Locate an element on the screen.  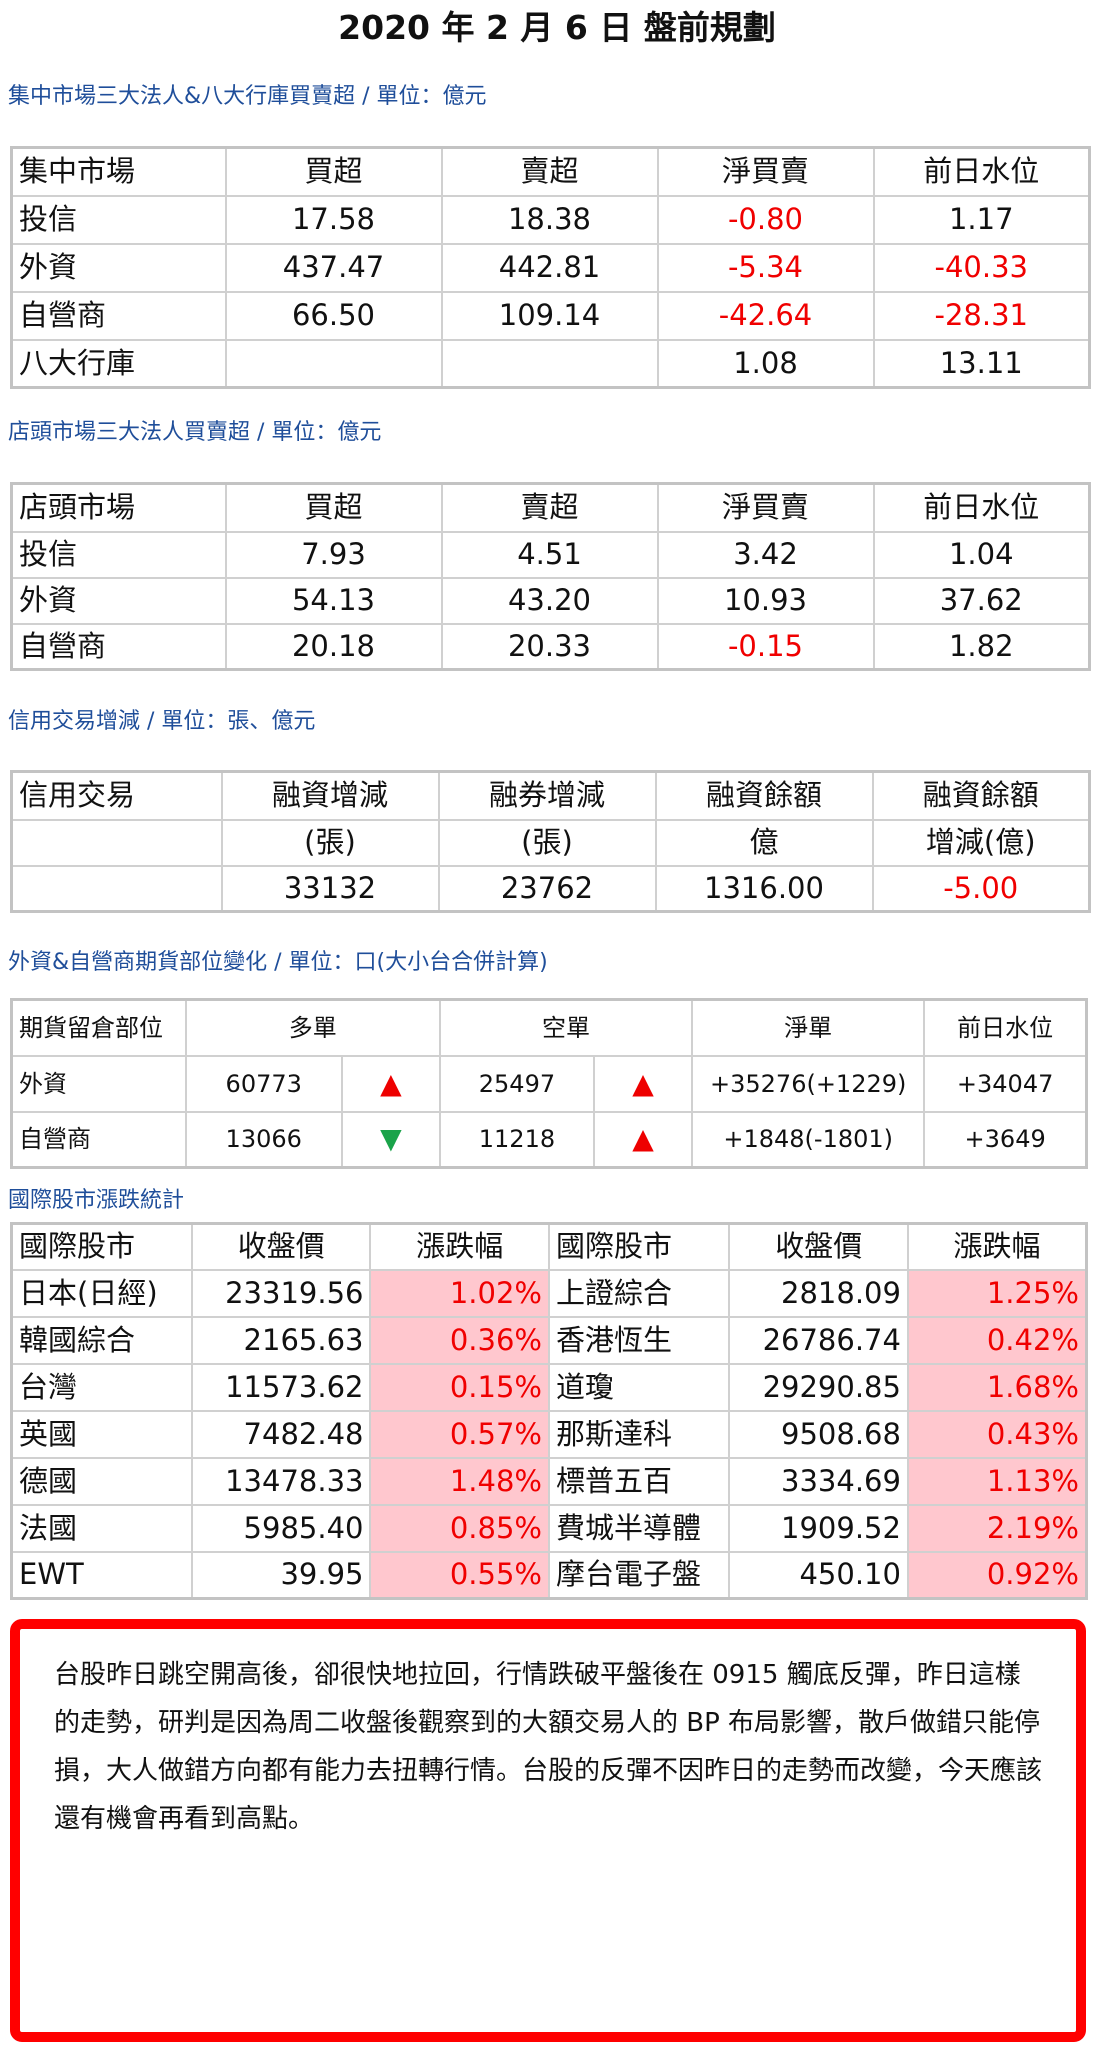
change-pct: 1.02% is located at coordinates (459, 1293).